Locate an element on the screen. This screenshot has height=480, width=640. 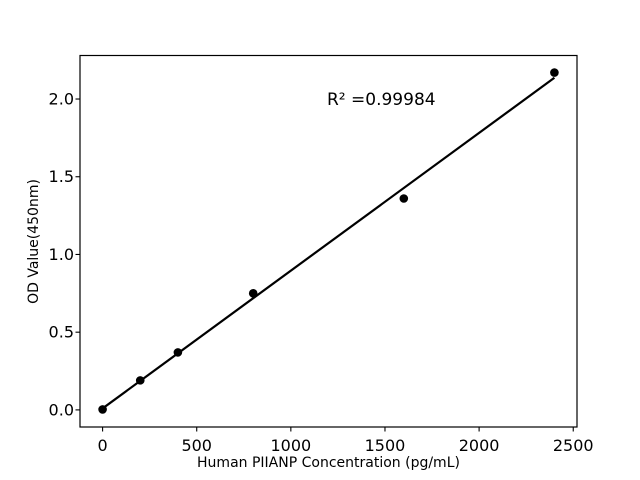
x-tick-label: 0 is located at coordinates (102, 445).